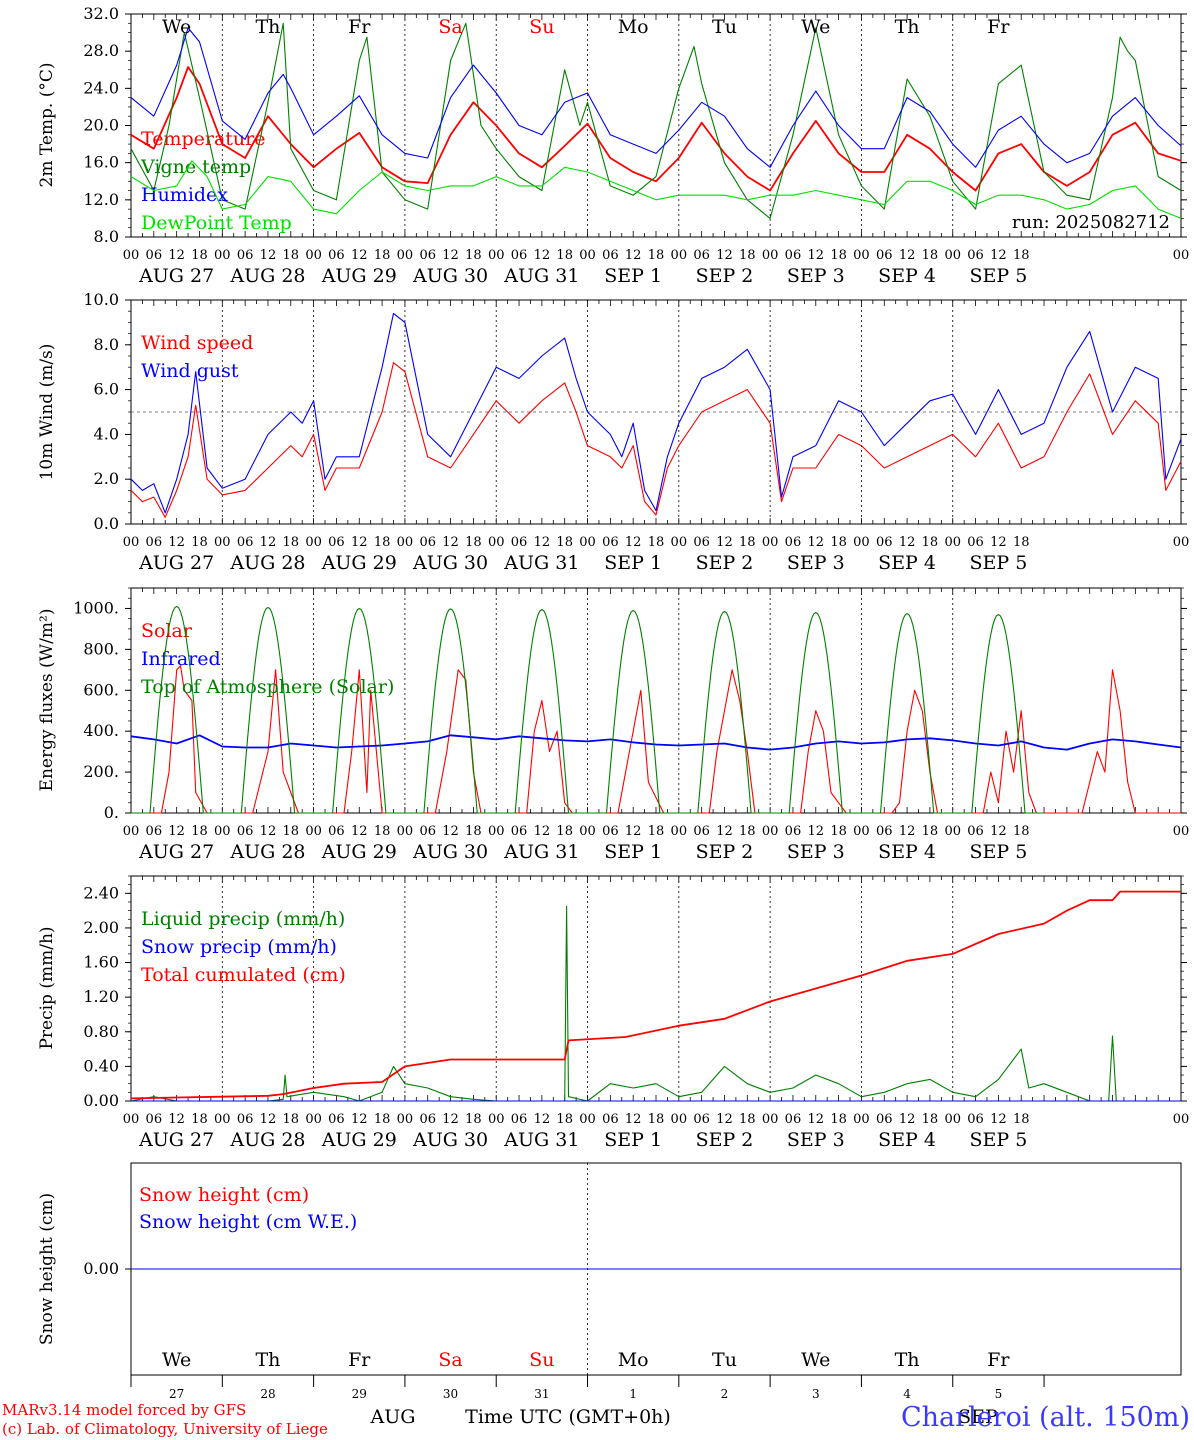  I want to click on plot-frame, so click(656, 700).